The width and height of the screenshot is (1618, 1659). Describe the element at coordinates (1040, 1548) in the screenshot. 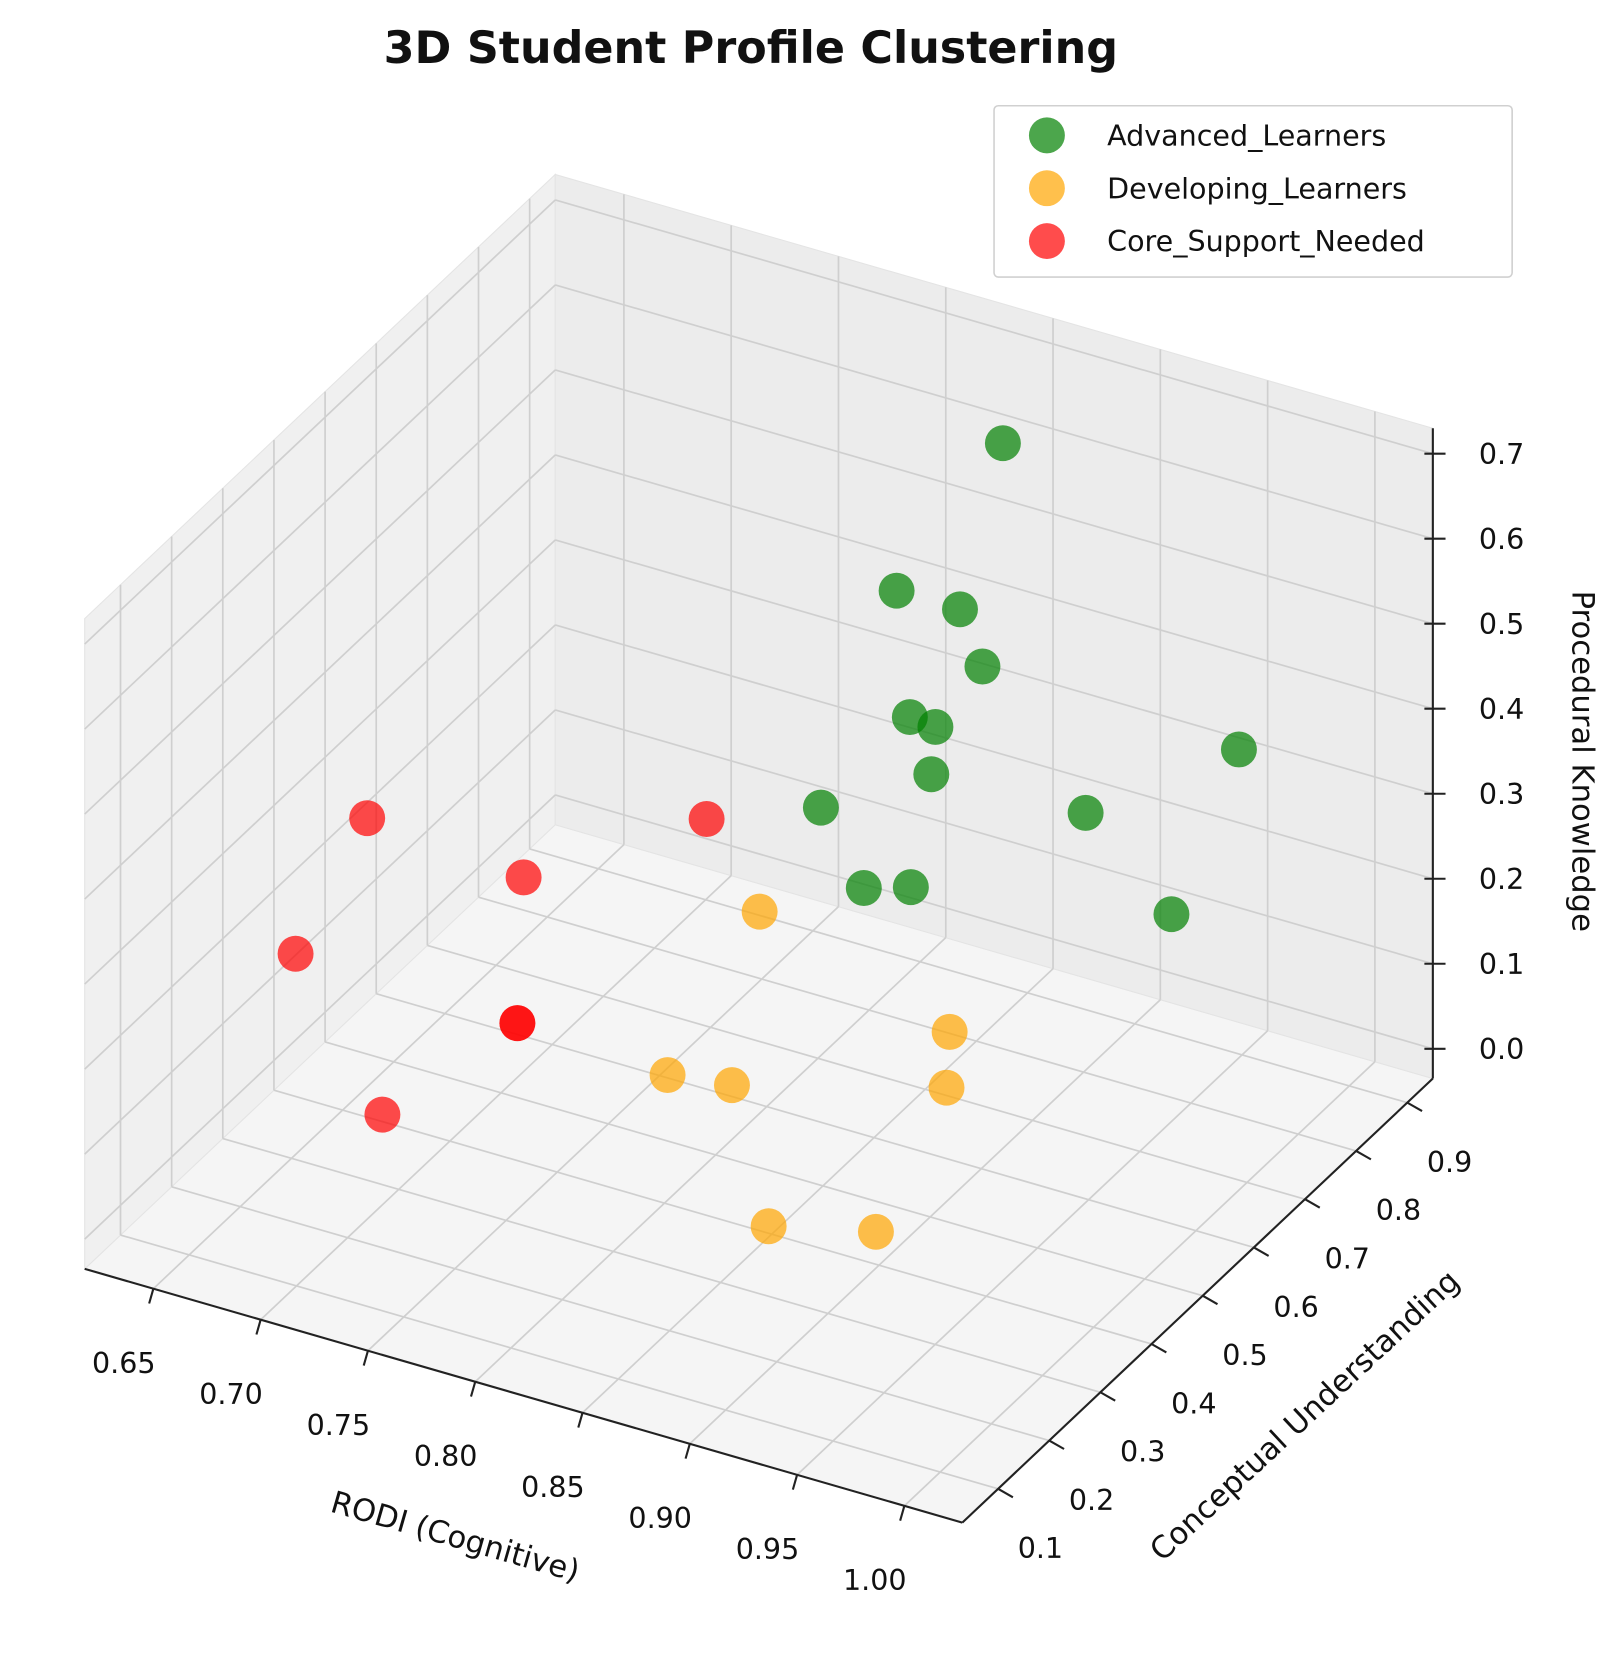

I see `y-tick-label: 0.1` at that location.